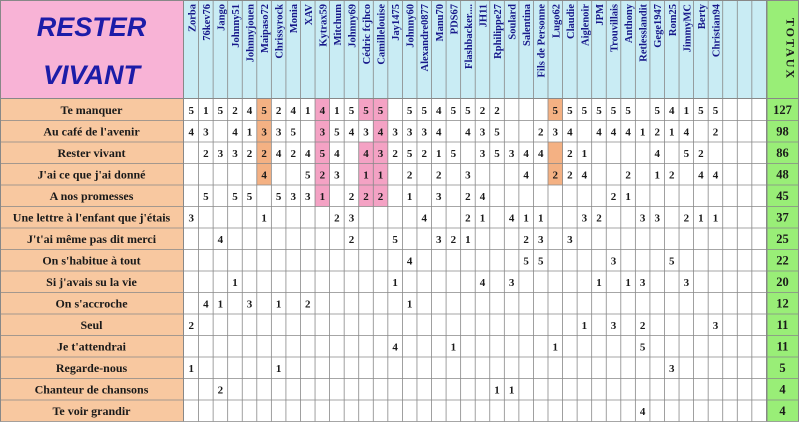  What do you see at coordinates (782, 368) in the screenshot?
I see `song-total: 5` at bounding box center [782, 368].